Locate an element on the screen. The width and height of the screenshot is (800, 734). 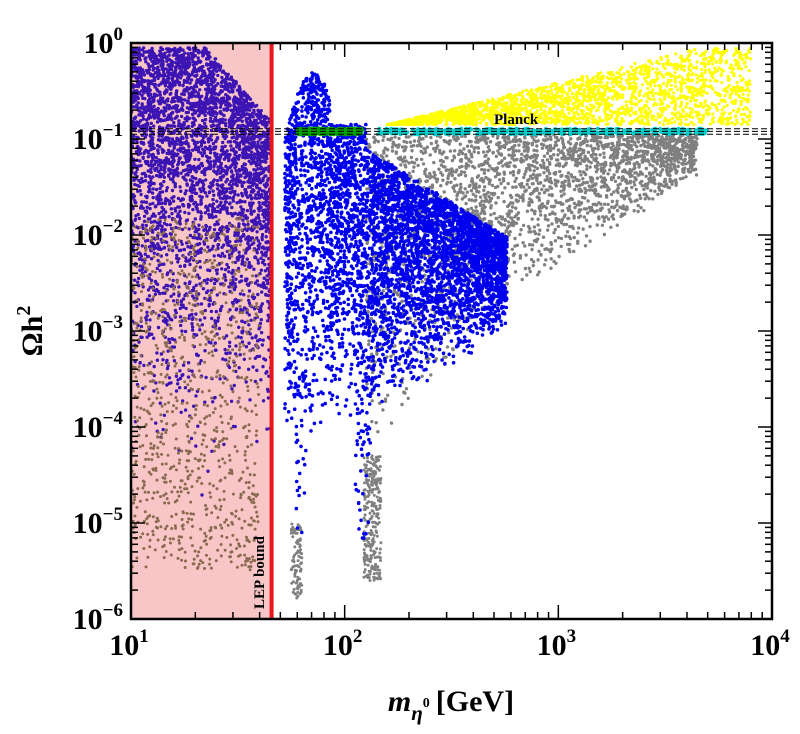
series-below-lep-bound-brown- is located at coordinates (196, 394).